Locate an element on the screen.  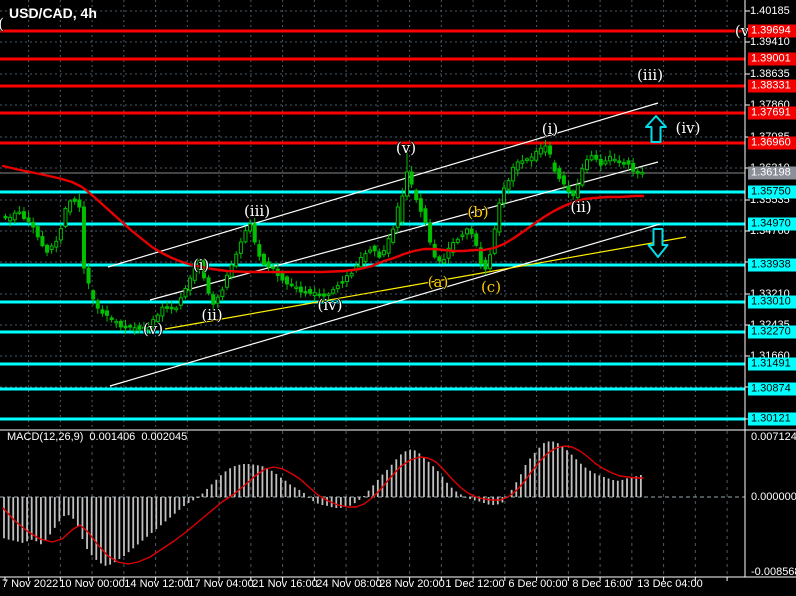
elliott-wave-label: (b) is located at coordinates (478, 212).